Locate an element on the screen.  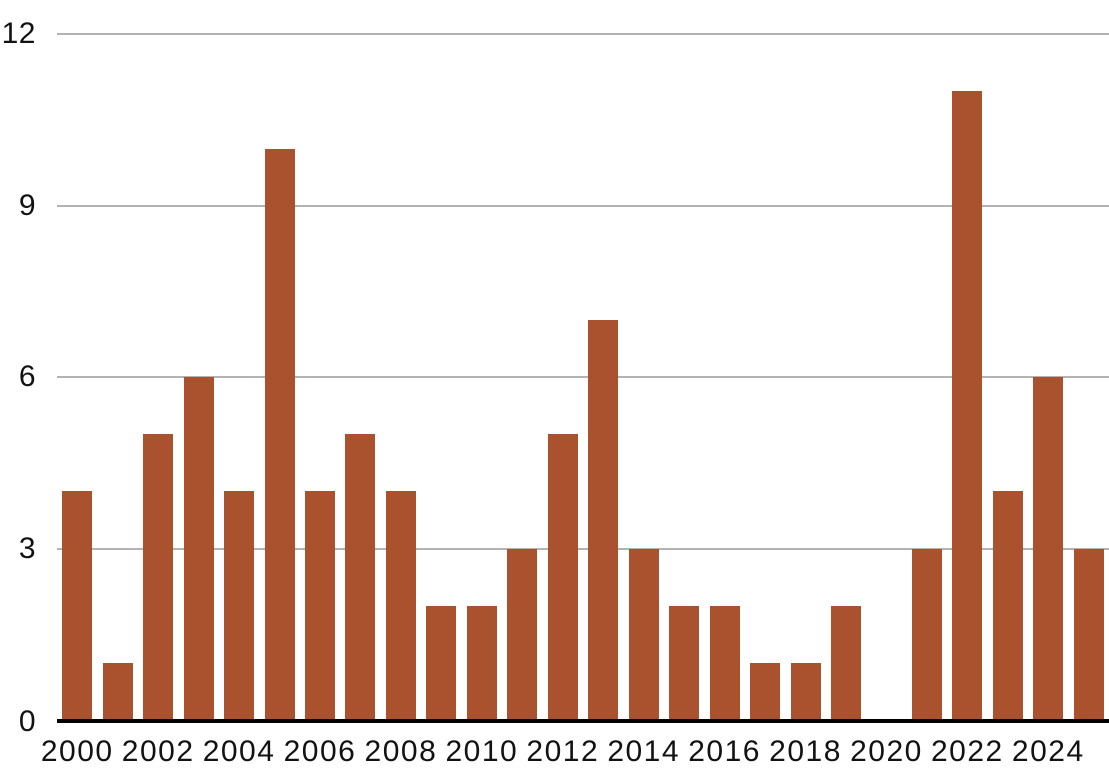
y-tick-label-12: 12 is located at coordinates (18, 34).